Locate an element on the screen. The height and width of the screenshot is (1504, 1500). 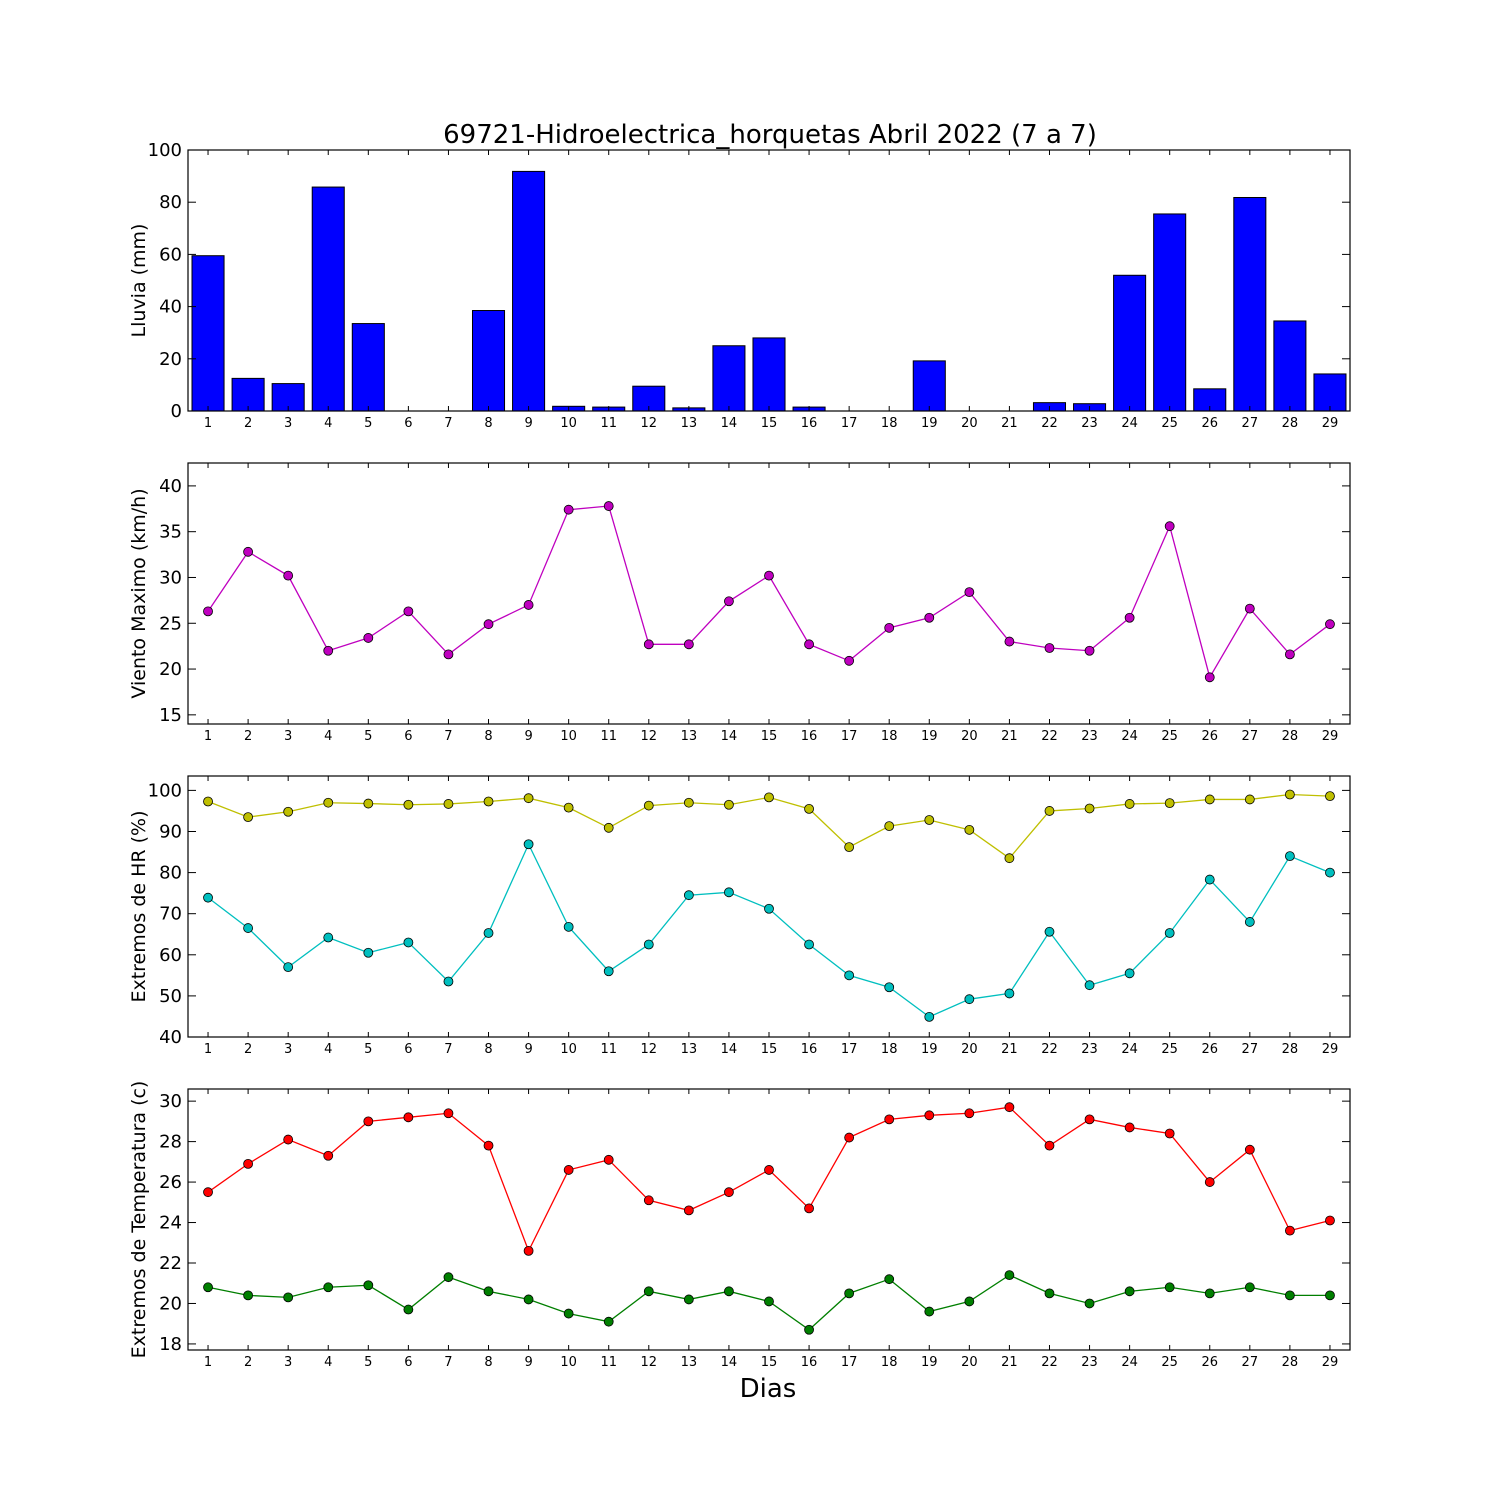
y-tick-label: 35 is located at coordinates (170, 532).